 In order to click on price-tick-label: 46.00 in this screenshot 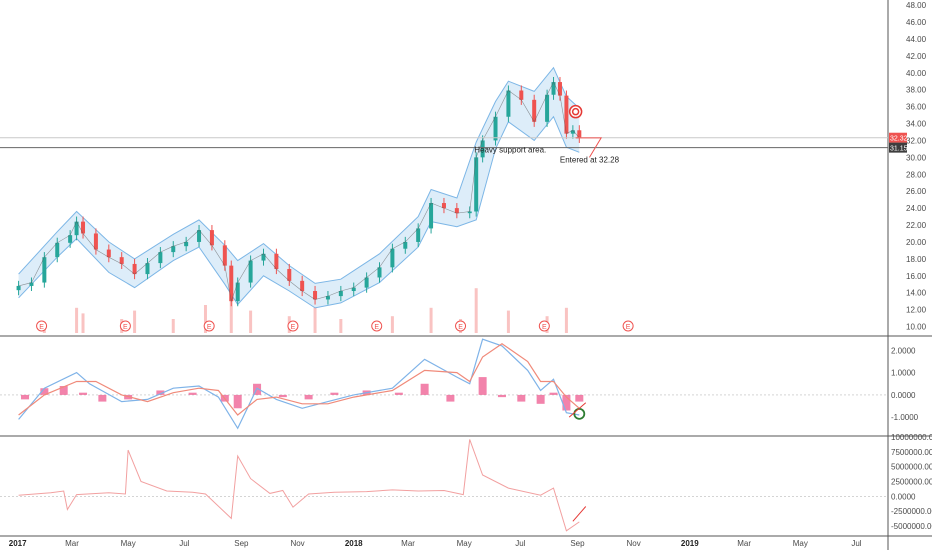, I will do `click(916, 22)`.